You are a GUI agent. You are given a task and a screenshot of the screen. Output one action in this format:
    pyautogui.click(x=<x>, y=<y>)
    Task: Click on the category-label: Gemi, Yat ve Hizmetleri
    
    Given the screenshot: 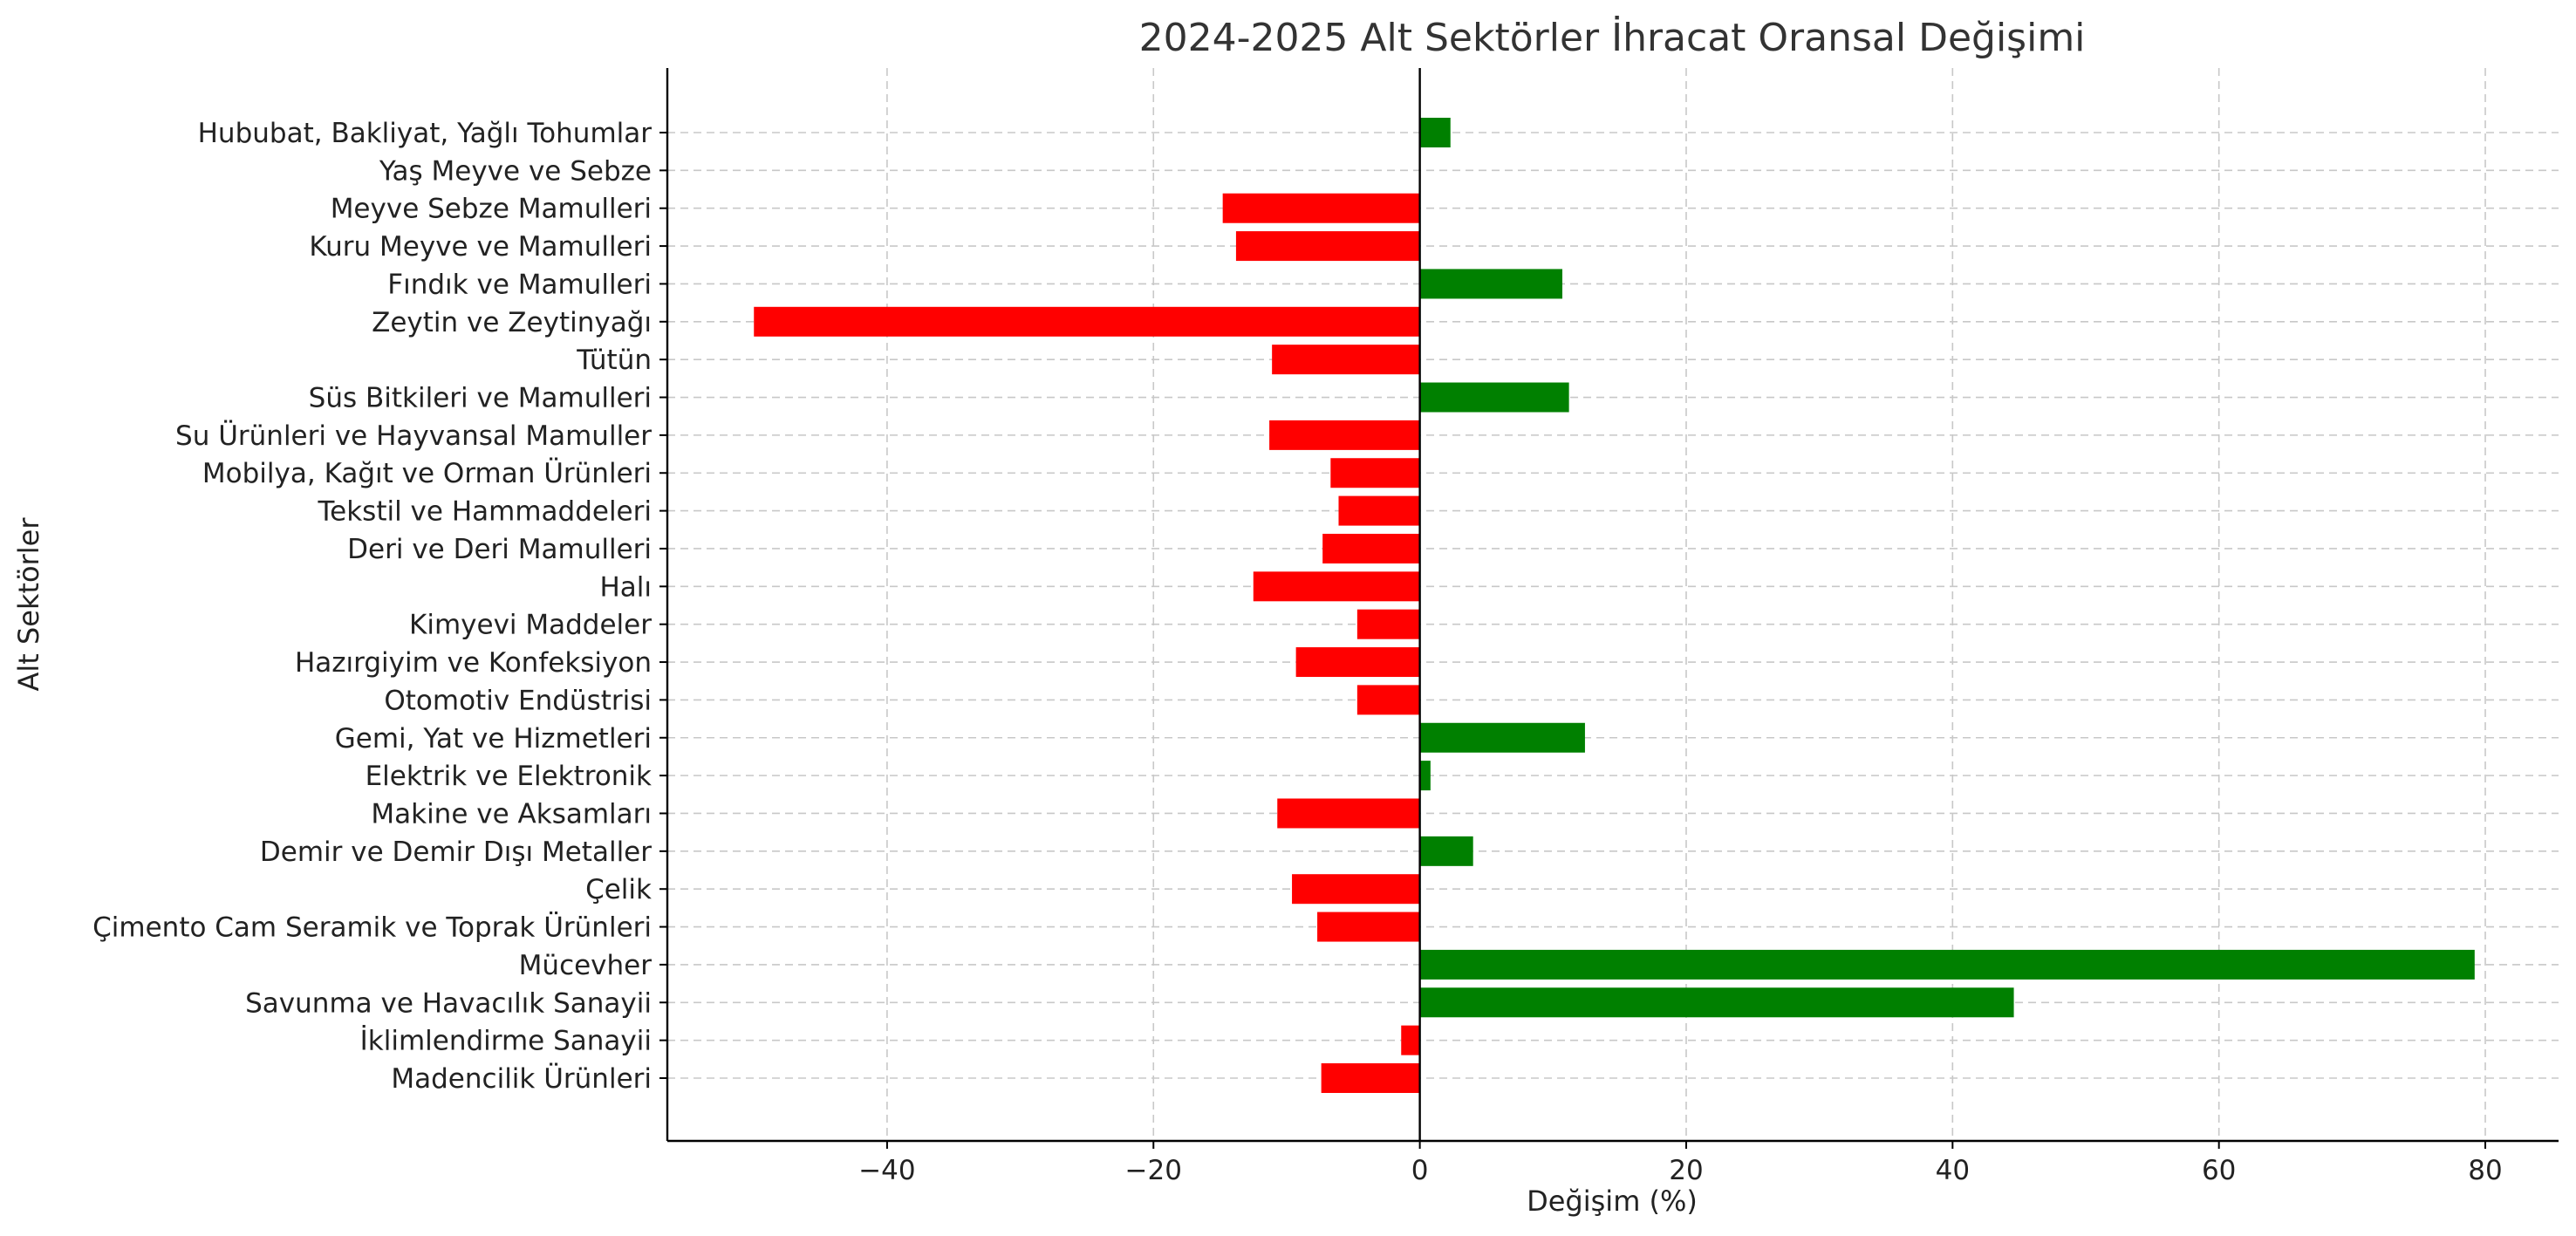 What is the action you would take?
    pyautogui.click(x=494, y=739)
    